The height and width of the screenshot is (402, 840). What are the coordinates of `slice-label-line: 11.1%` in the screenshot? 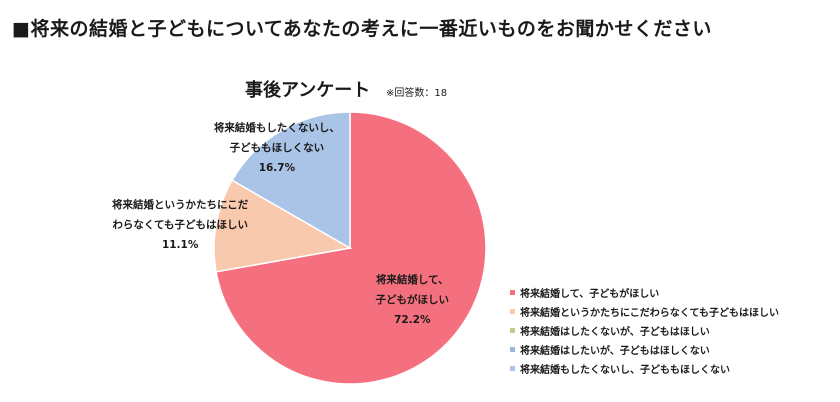 It's located at (180, 244).